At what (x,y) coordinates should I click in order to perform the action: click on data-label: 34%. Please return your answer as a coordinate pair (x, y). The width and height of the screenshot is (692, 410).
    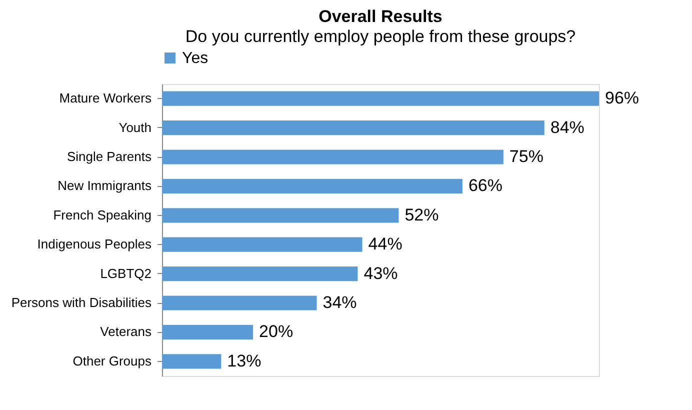
    Looking at the image, I should click on (339, 302).